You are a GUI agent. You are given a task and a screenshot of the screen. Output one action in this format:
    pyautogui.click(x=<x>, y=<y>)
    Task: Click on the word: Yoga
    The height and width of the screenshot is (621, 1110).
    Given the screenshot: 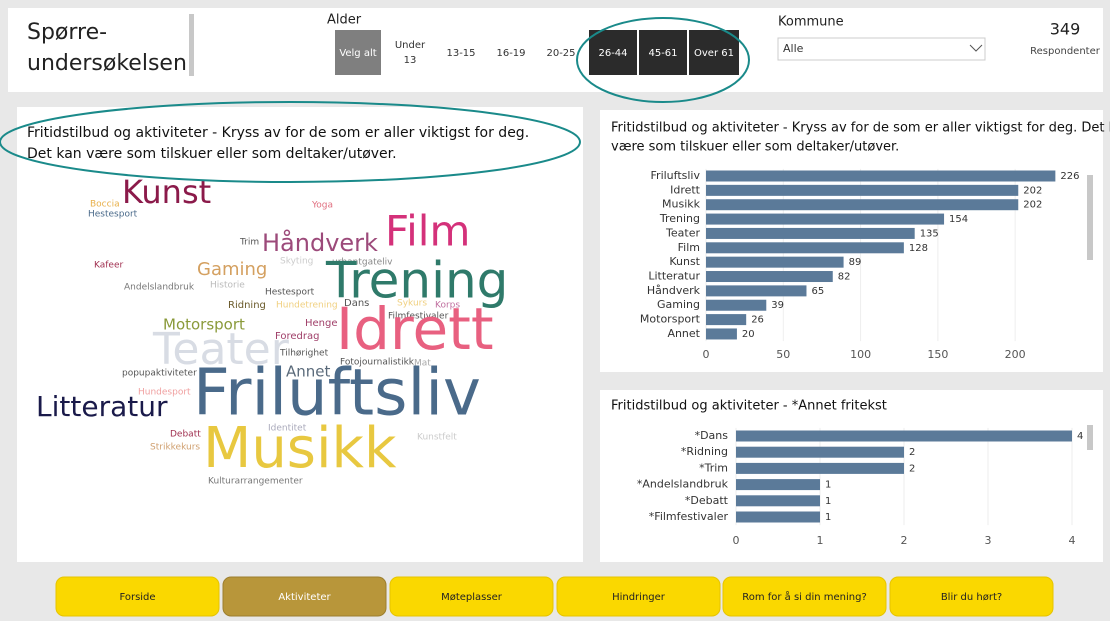 What is the action you would take?
    pyautogui.click(x=322, y=206)
    